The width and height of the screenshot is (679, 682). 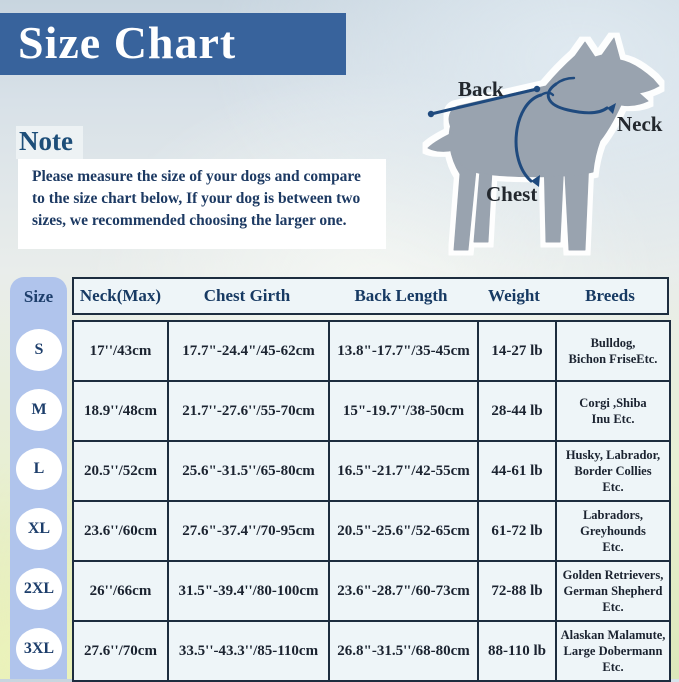 What do you see at coordinates (248, 411) in the screenshot?
I see `cell-chest: 21.7''-27.6''/55-70cm` at bounding box center [248, 411].